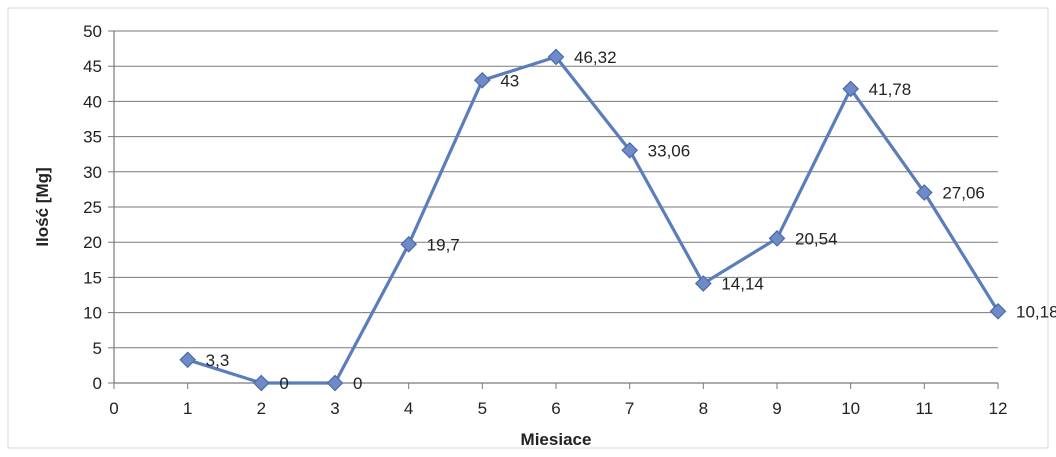  I want to click on x-tick-label: 3, so click(334, 408).